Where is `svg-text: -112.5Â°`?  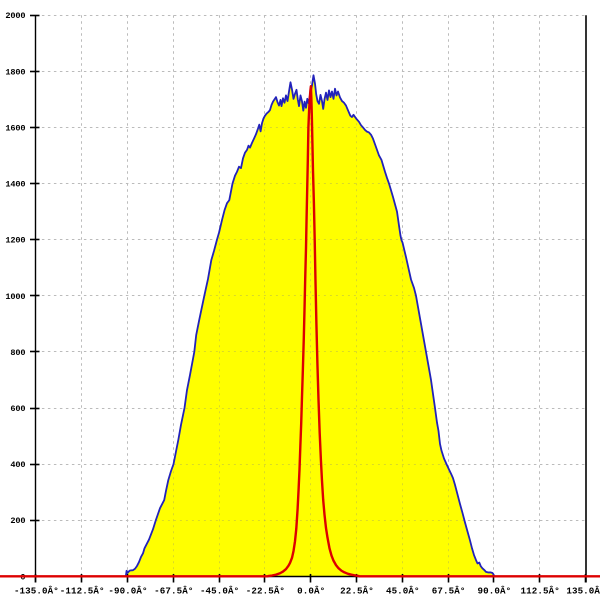
svg-text: -112.5Â° is located at coordinates (82, 591).